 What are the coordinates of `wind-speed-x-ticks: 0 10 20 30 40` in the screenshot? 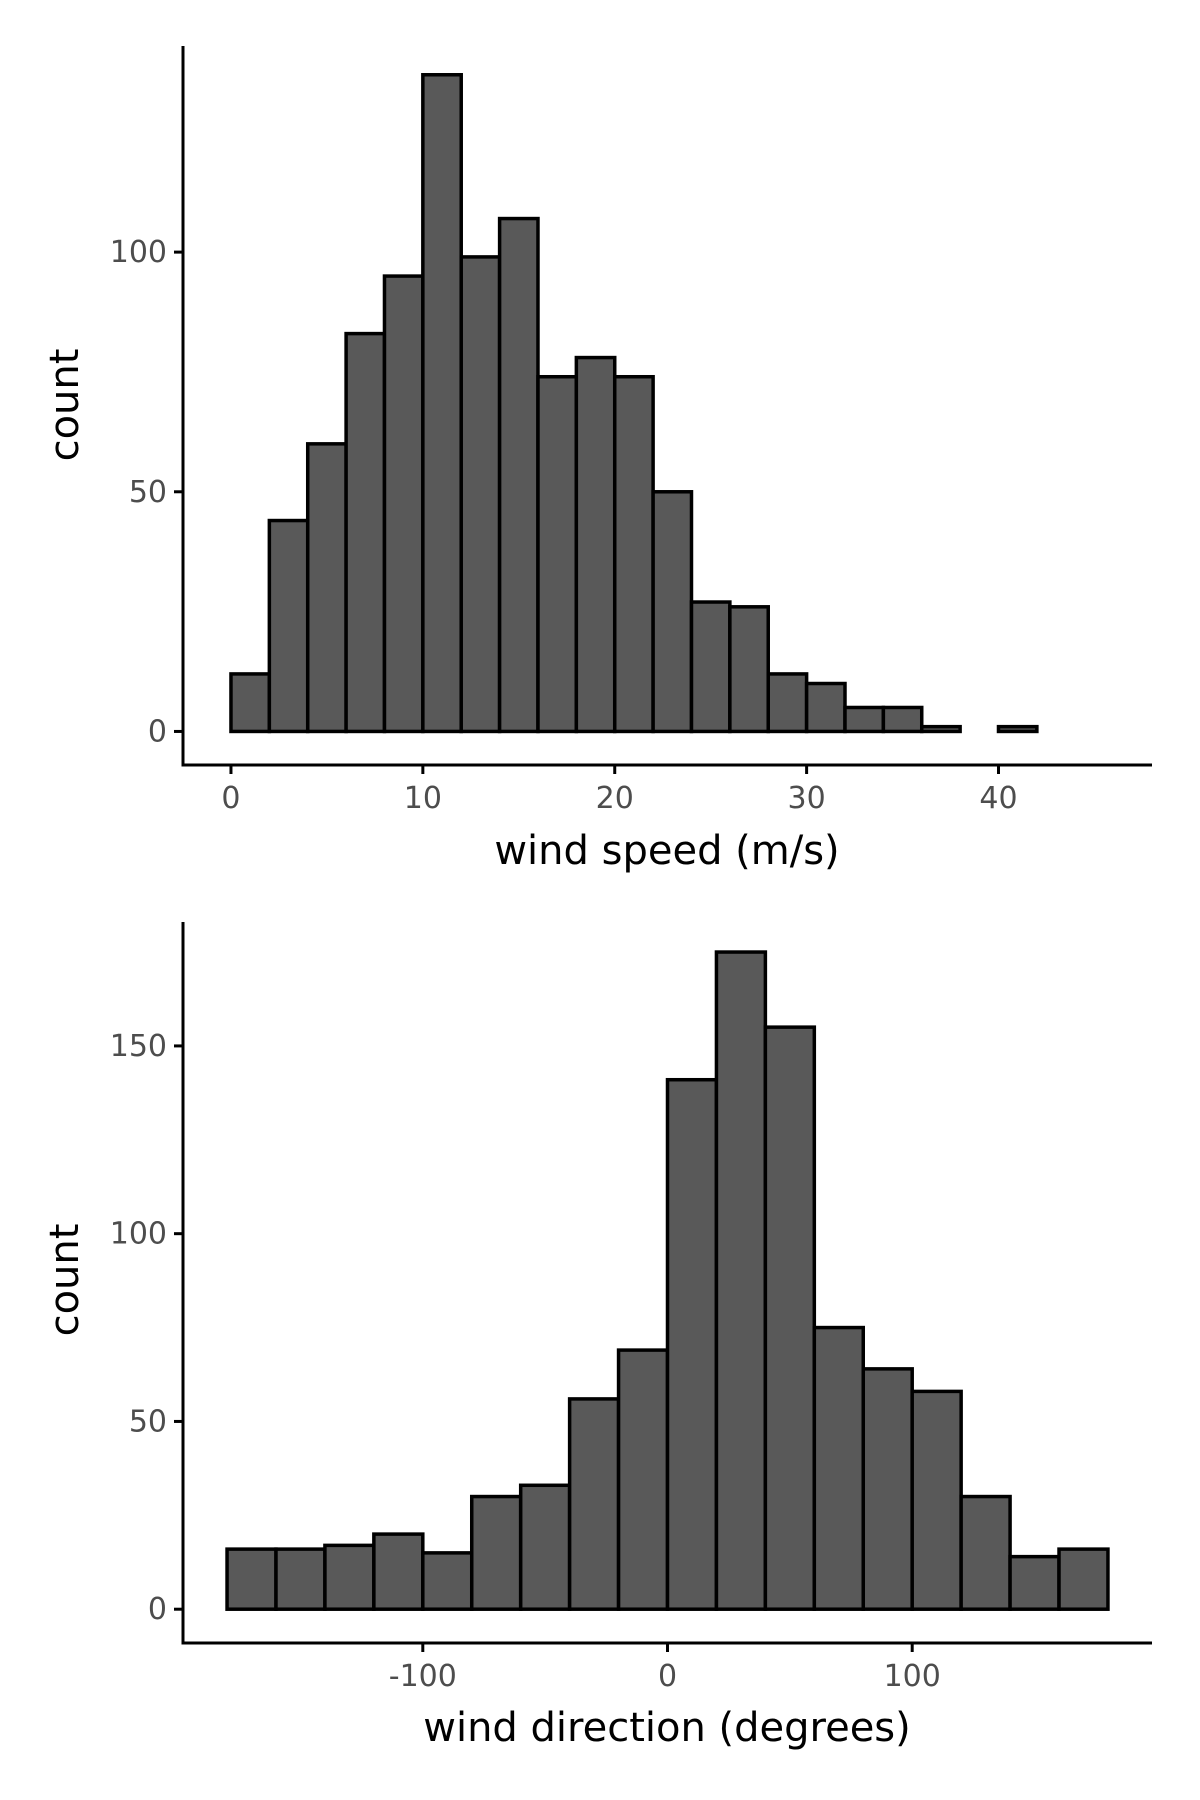 It's located at (619, 790).